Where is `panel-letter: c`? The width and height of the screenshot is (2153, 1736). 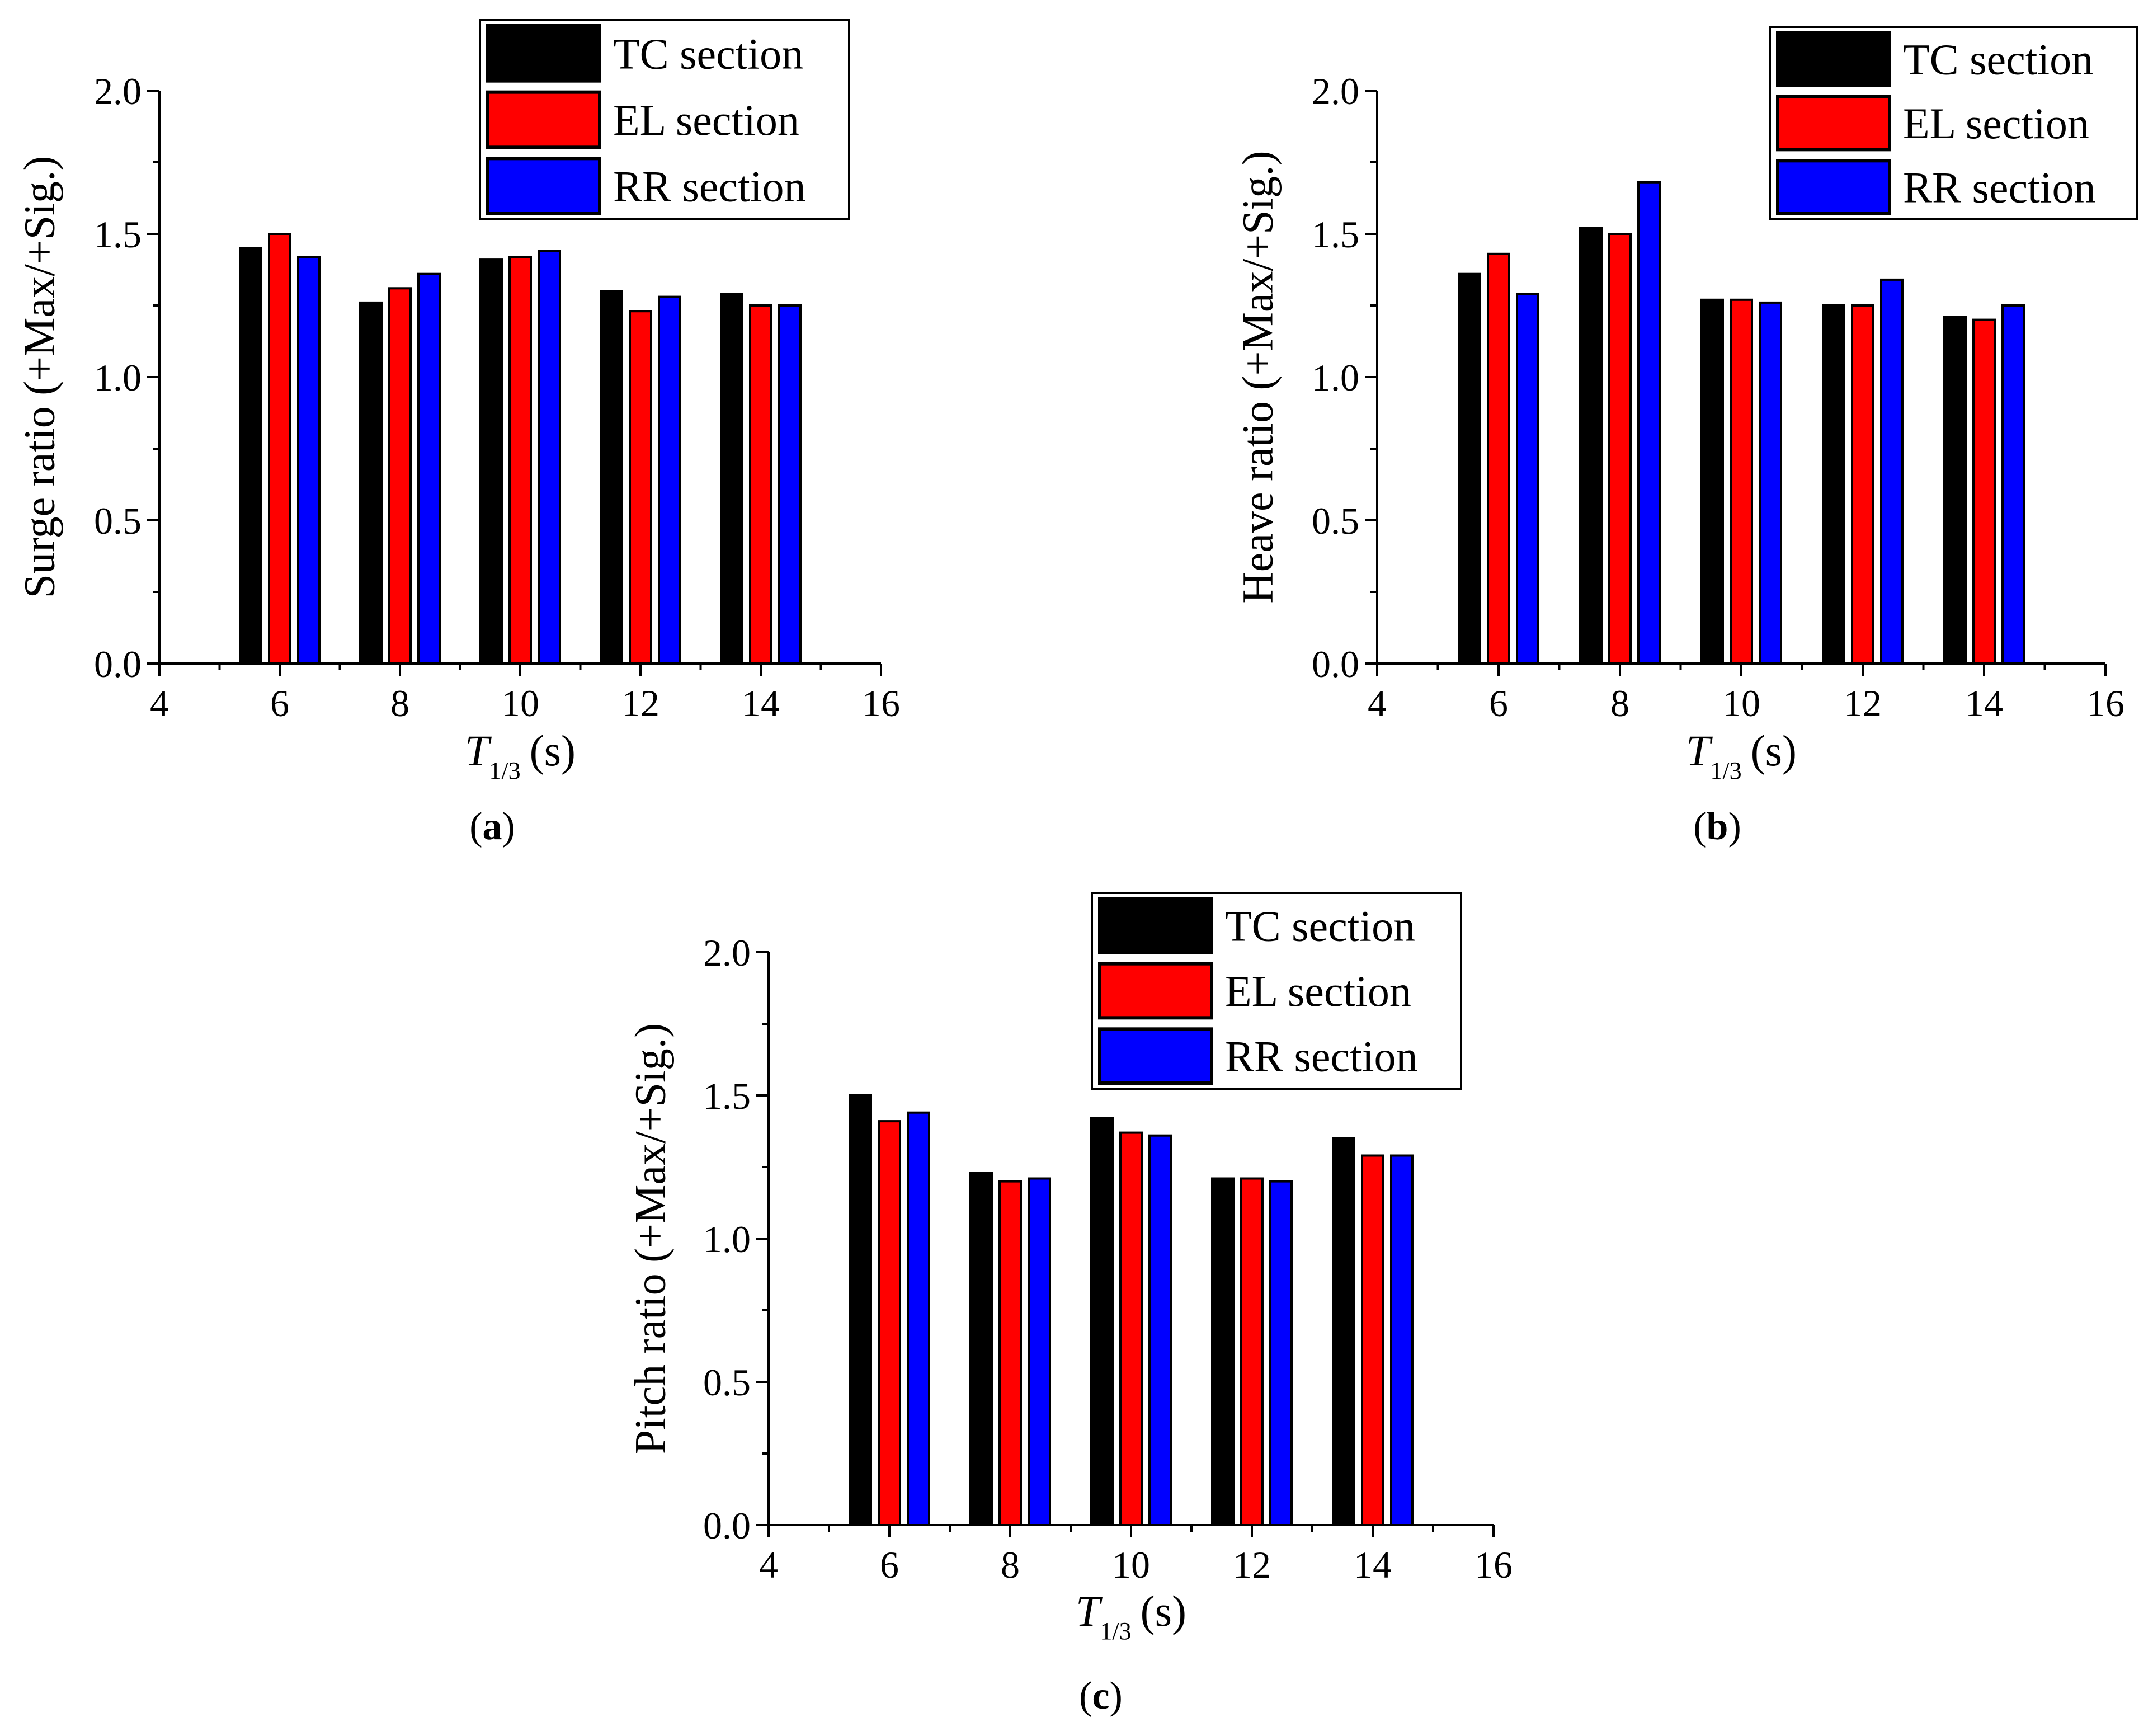
panel-letter: c is located at coordinates (1100, 1696).